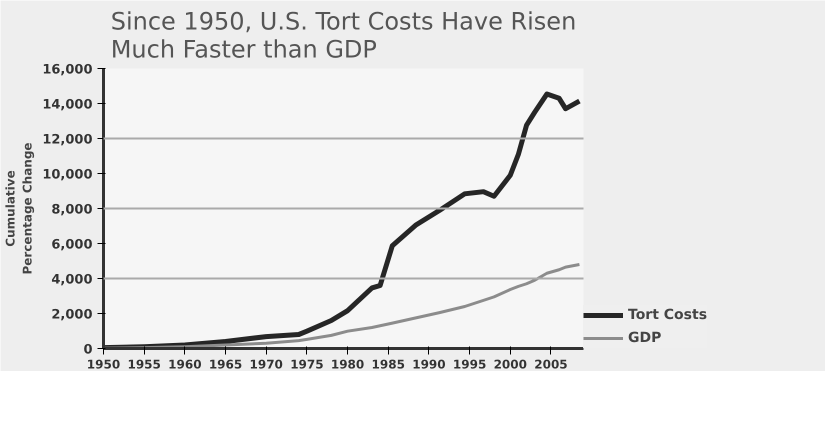  Describe the element at coordinates (67, 105) in the screenshot. I see `y-tick-label: 14,000` at that location.